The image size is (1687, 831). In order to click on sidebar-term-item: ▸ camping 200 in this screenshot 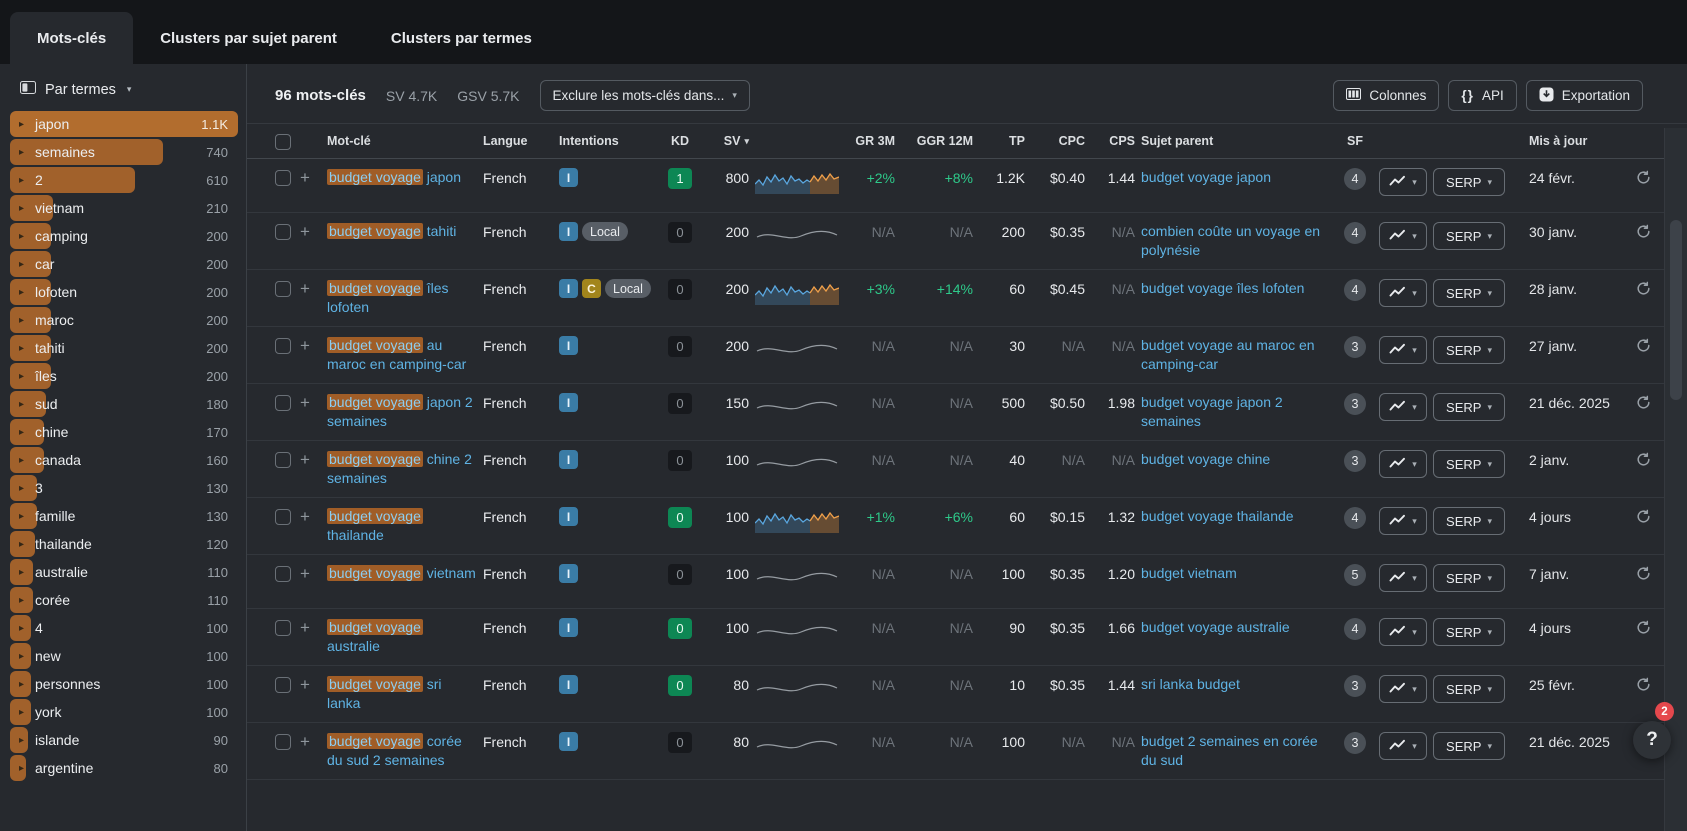, I will do `click(124, 236)`.